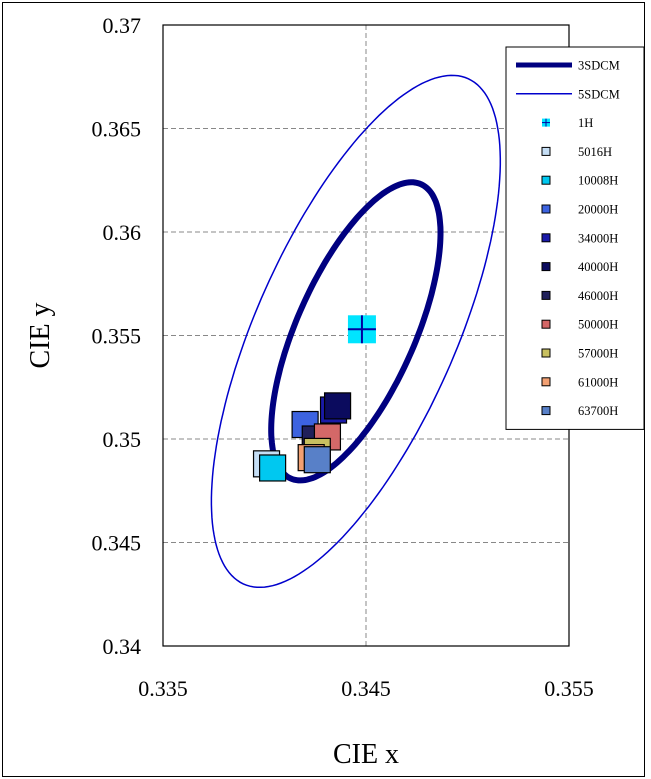 The height and width of the screenshot is (779, 651). Describe the element at coordinates (546, 209) in the screenshot. I see `legend-swatch-20000h` at that location.